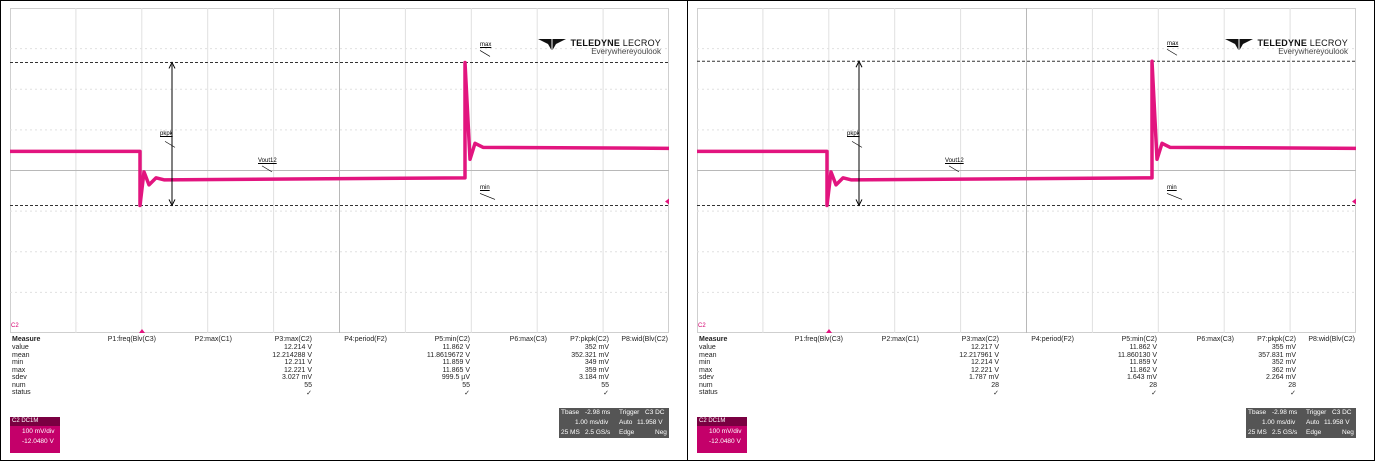 The width and height of the screenshot is (1375, 461). I want to click on measure-row-label: value, so click(707, 347).